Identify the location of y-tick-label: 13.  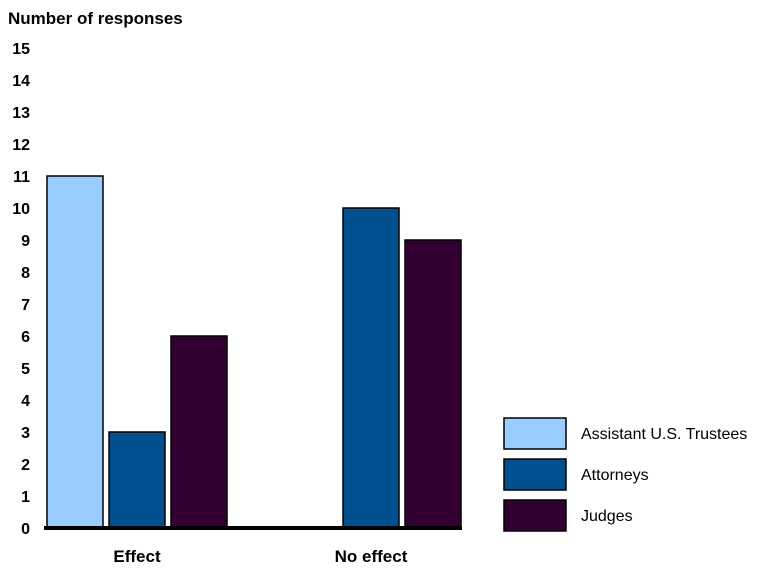
(21, 113).